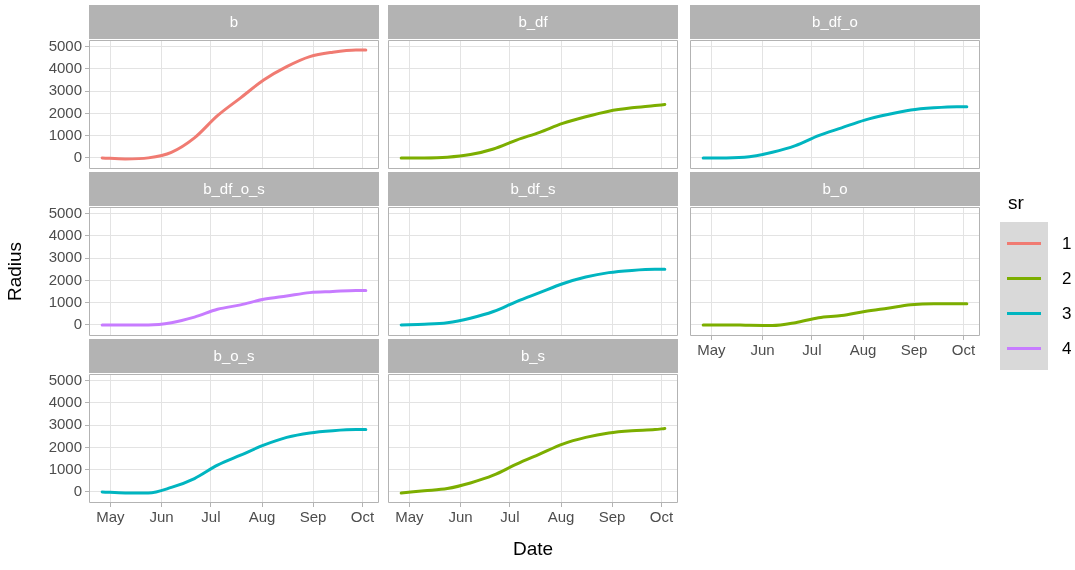  What do you see at coordinates (234, 355) in the screenshot?
I see `chart-title: b_o_s` at bounding box center [234, 355].